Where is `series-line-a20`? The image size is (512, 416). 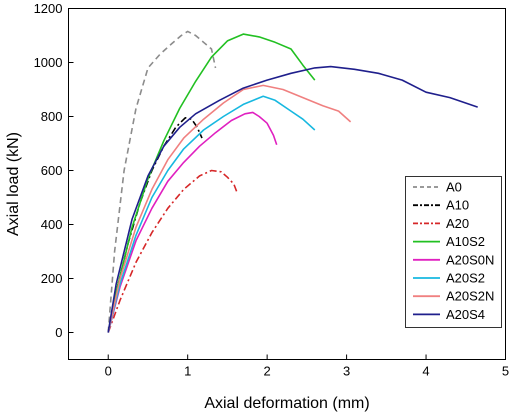 series-line-a20 is located at coordinates (172, 251).